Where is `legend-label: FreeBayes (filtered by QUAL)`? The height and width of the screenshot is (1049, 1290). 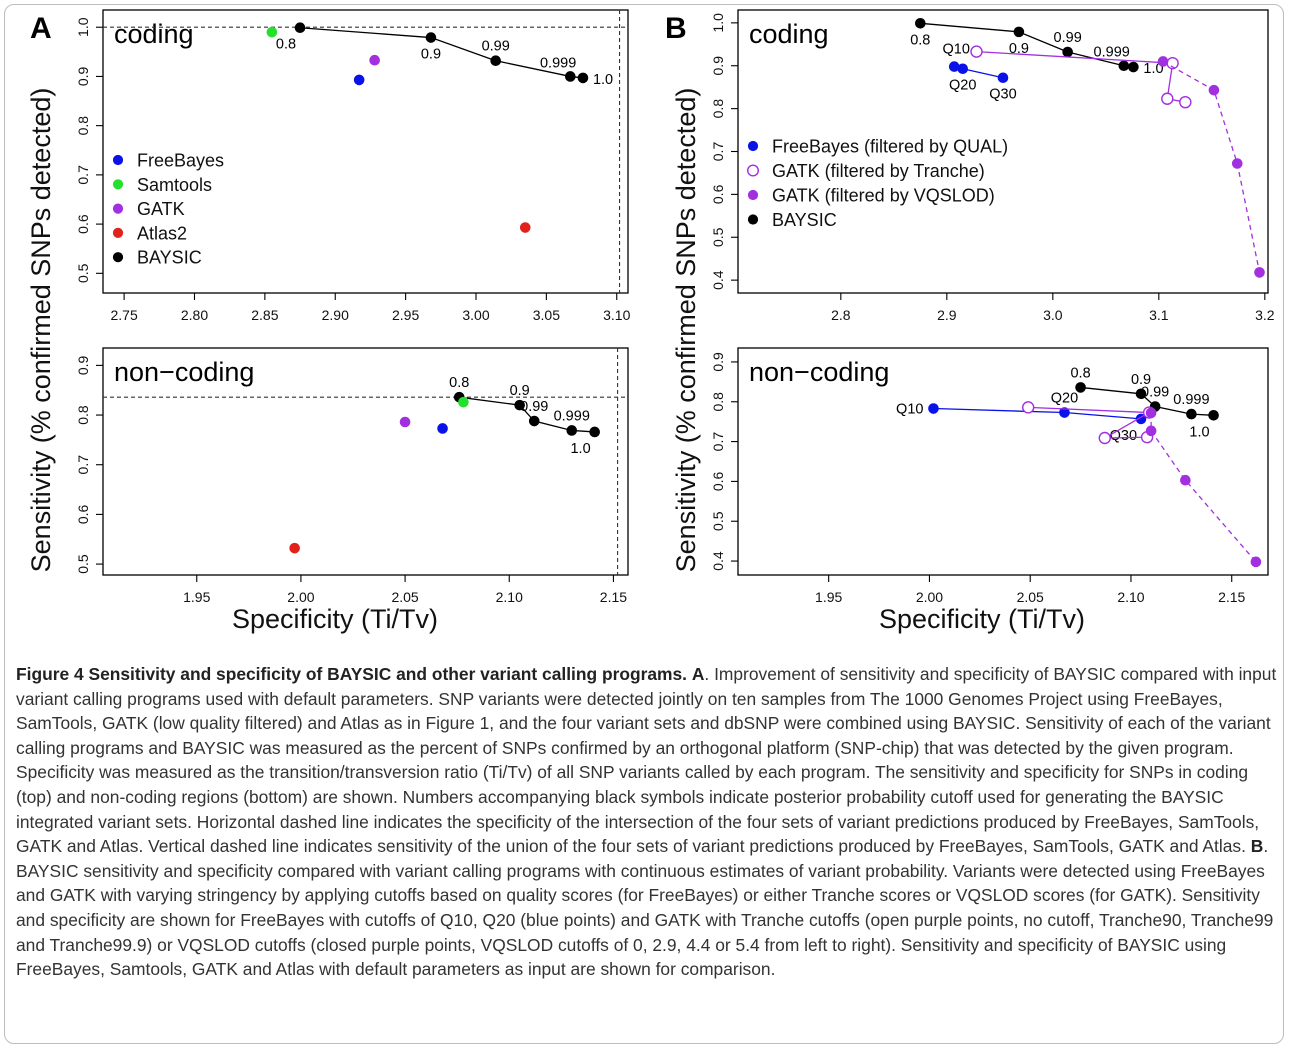
legend-label: FreeBayes (filtered by QUAL) is located at coordinates (890, 147).